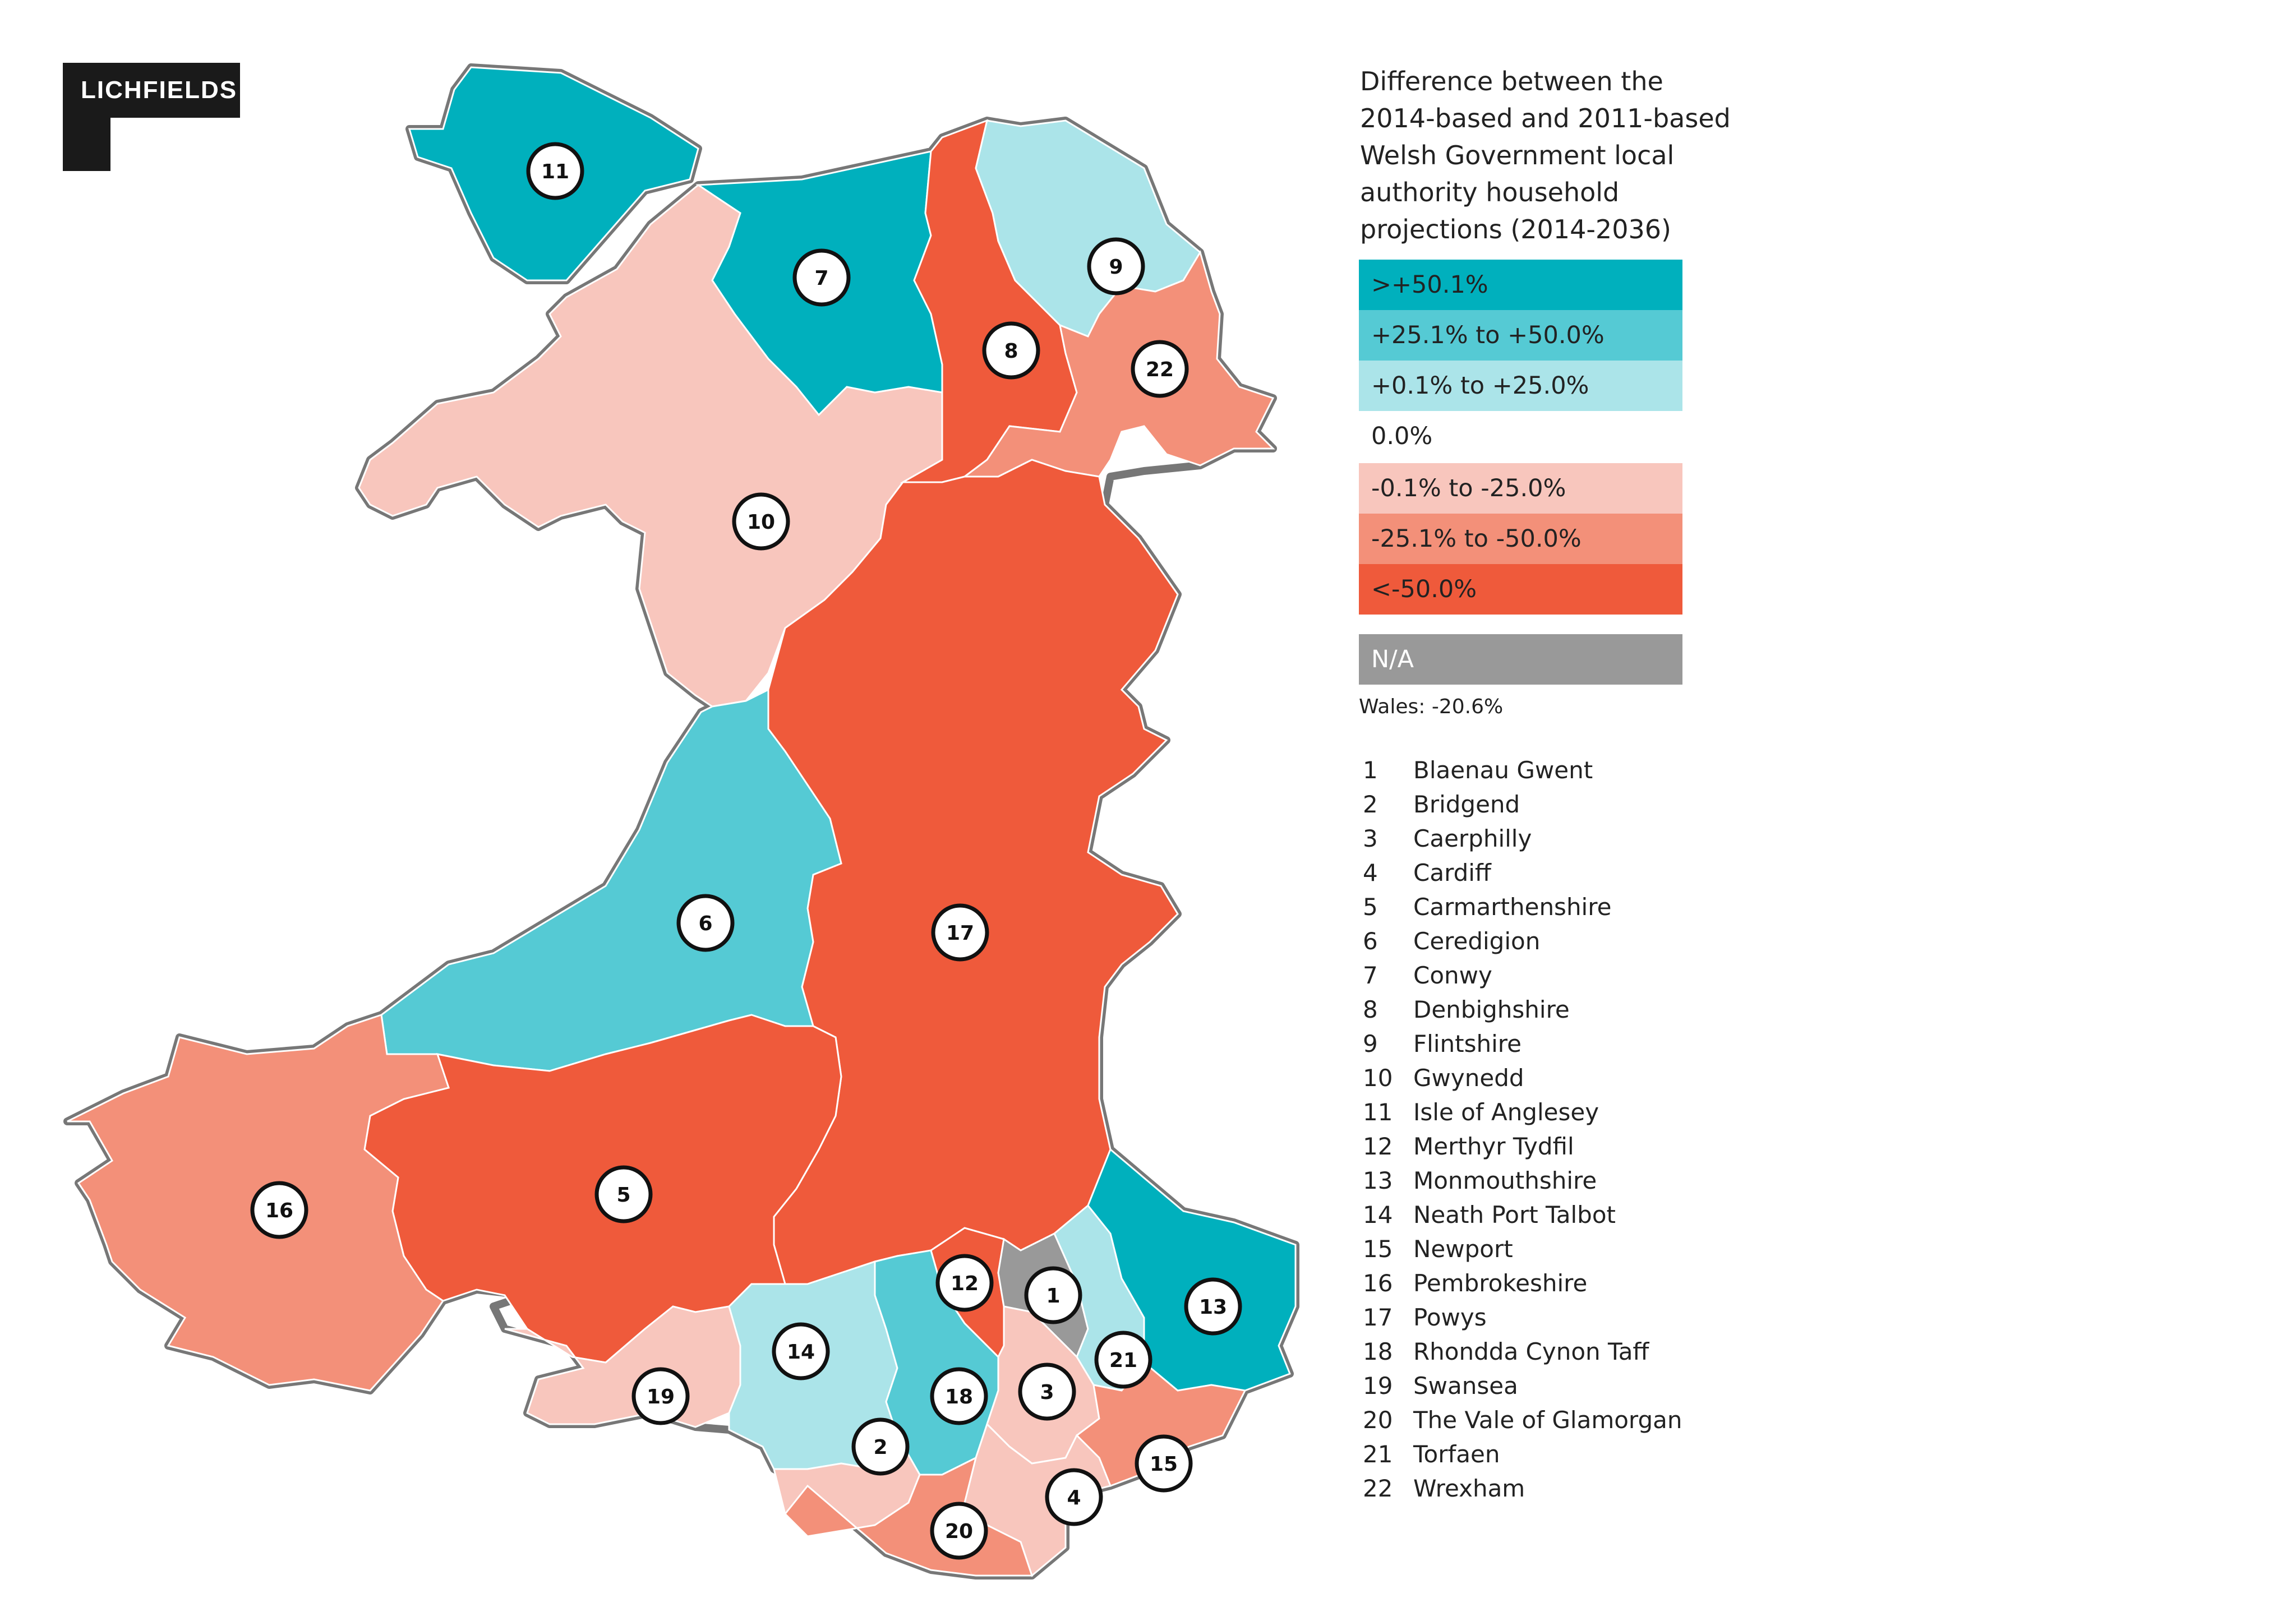  I want to click on region-number-badge: 6, so click(705, 923).